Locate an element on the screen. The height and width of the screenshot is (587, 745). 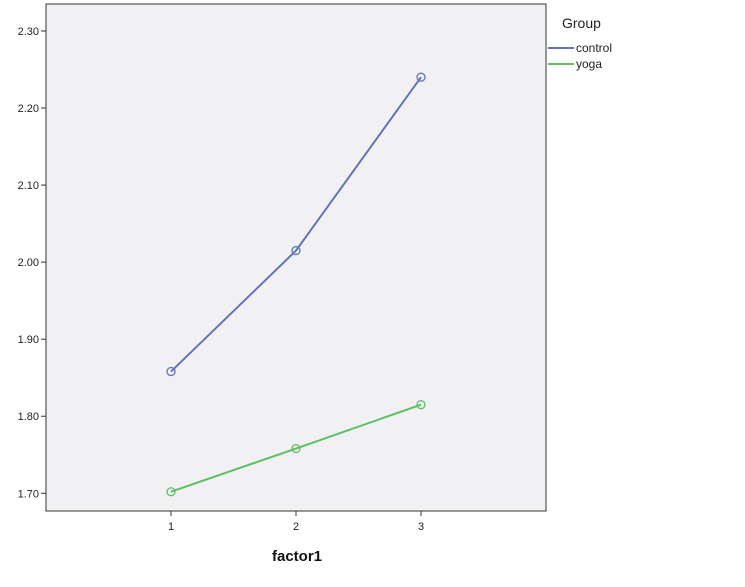
series-line is located at coordinates (296, 448).